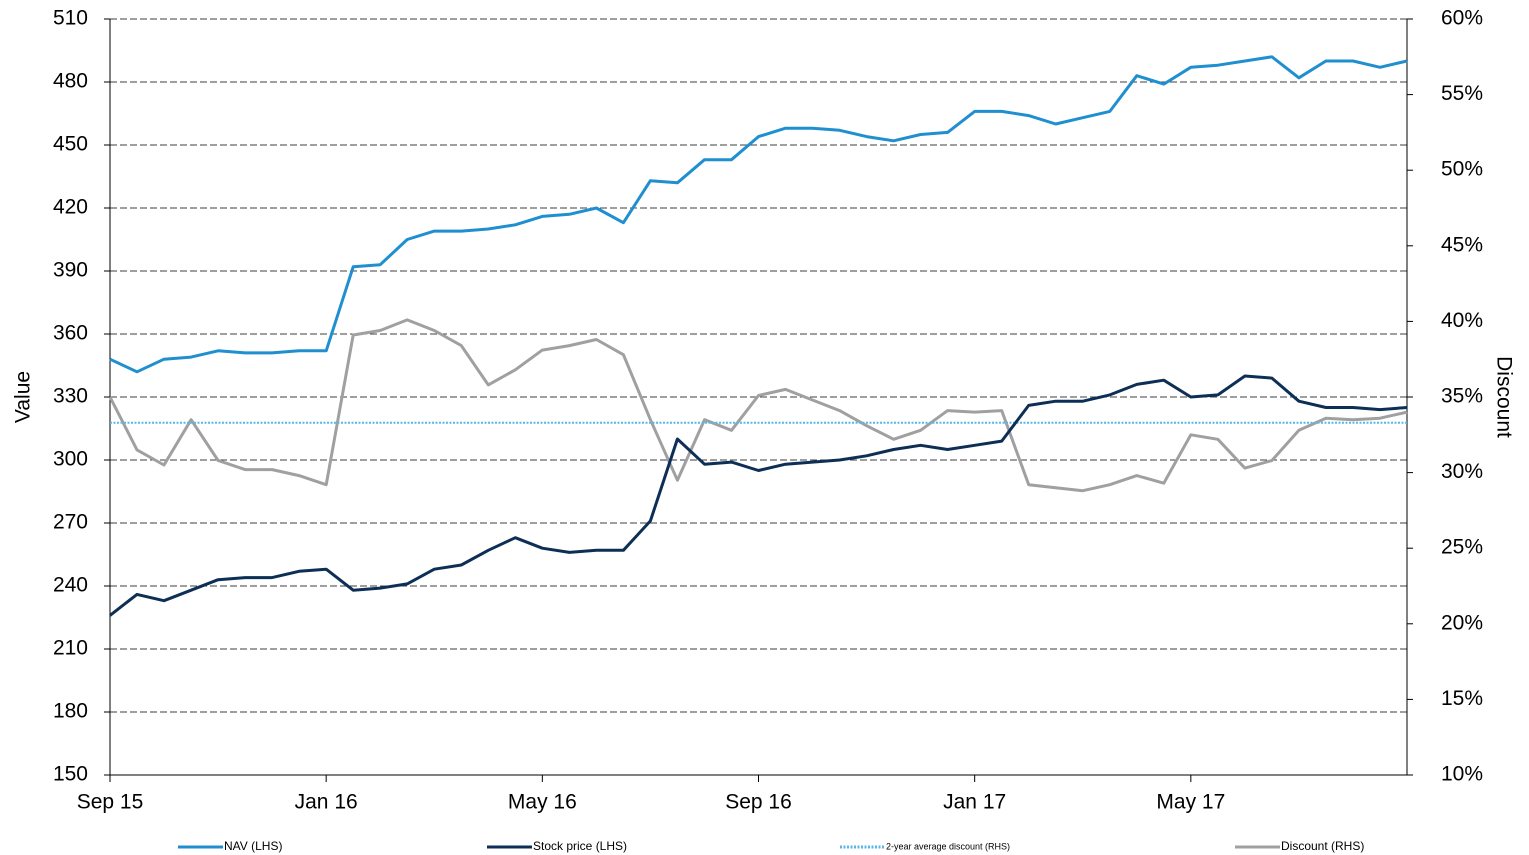 The width and height of the screenshot is (1529, 855). Describe the element at coordinates (110, 802) in the screenshot. I see `x-tick-label: Sep 15` at that location.